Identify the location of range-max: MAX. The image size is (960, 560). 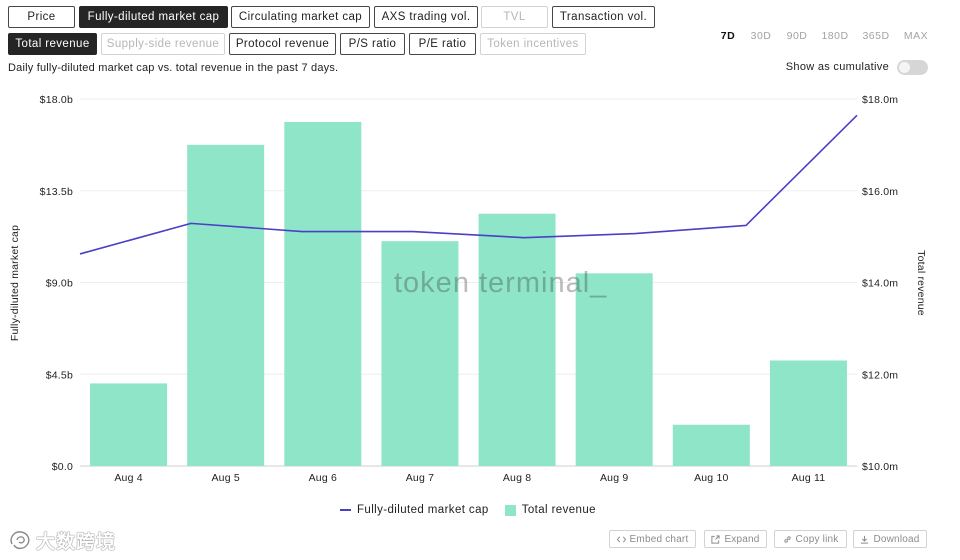
(916, 36).